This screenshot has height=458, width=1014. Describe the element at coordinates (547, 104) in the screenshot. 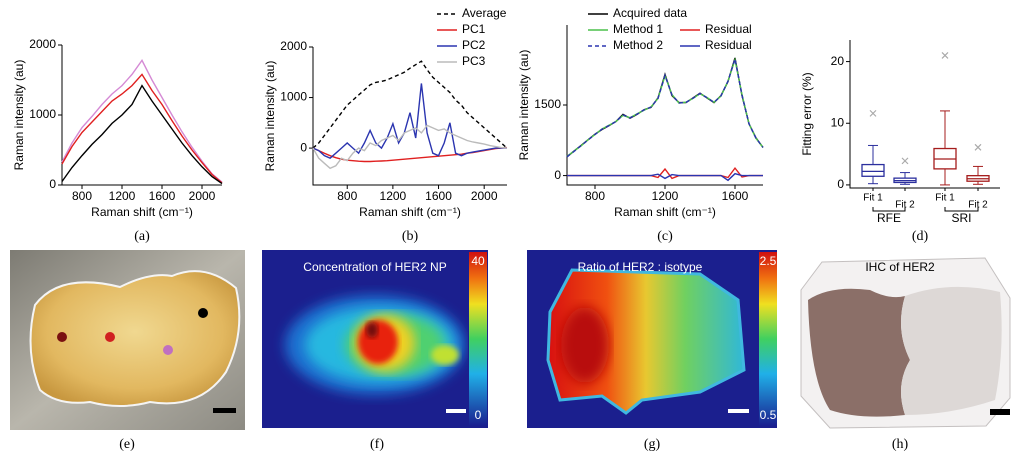

I see `y-tick-label: 1500` at that location.